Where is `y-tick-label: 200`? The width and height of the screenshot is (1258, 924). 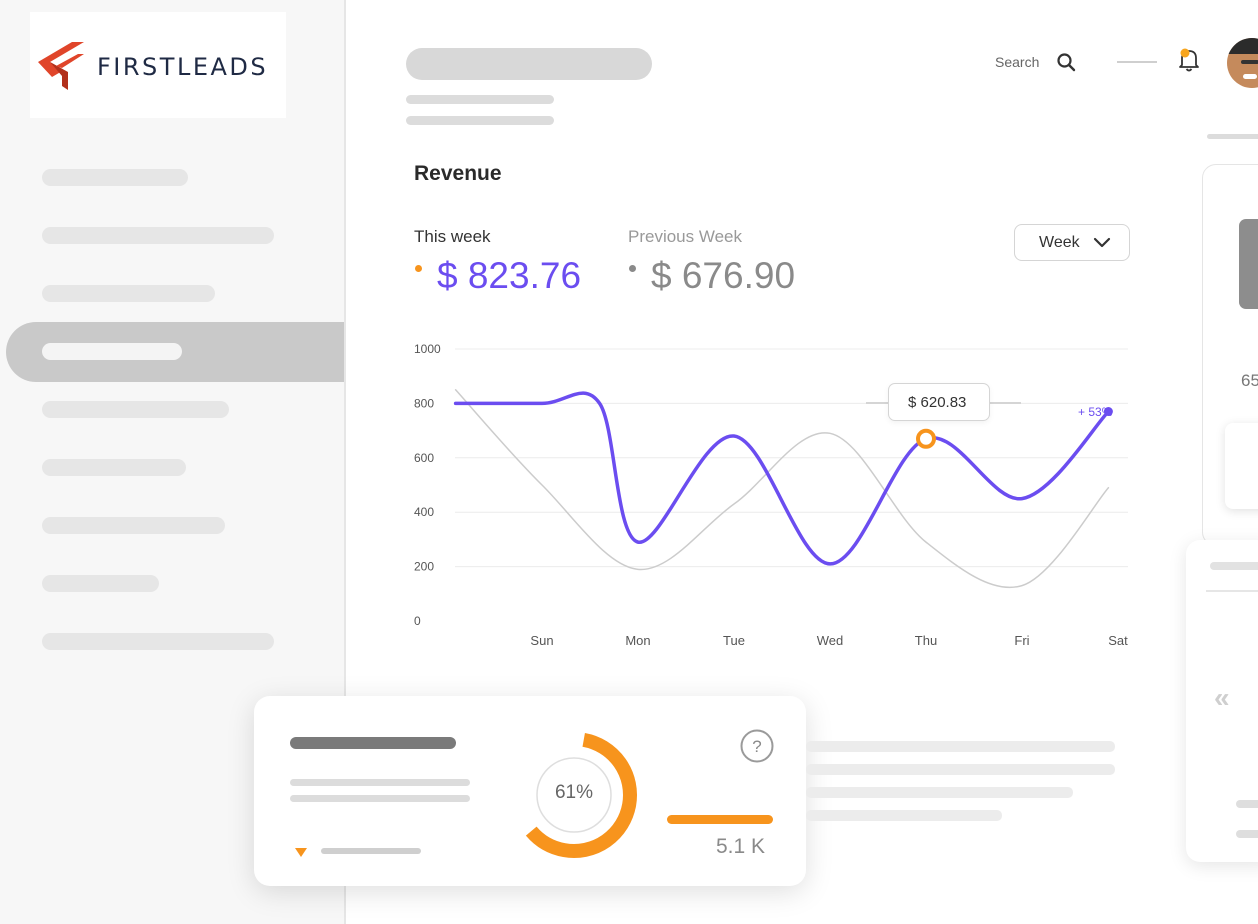 y-tick-label: 200 is located at coordinates (424, 567).